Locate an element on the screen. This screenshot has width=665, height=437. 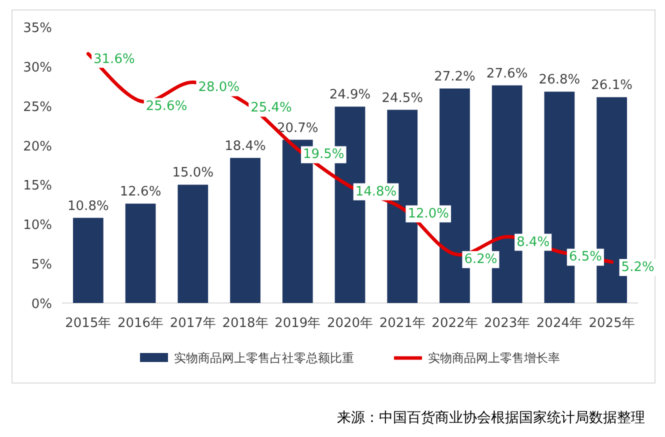
data-label: 28.0% is located at coordinates (219, 88).